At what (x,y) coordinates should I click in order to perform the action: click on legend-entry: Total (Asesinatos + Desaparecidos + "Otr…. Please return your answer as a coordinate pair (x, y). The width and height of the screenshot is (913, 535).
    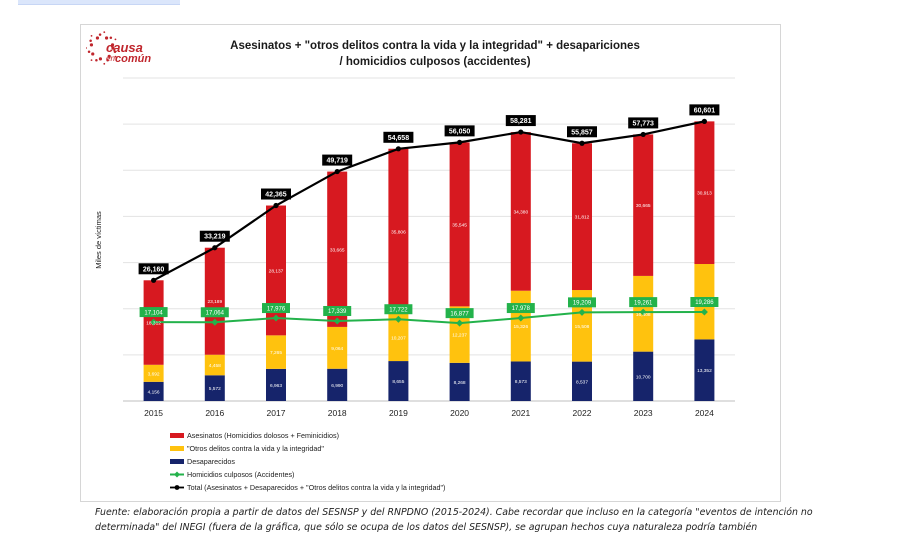
    Looking at the image, I should click on (316, 487).